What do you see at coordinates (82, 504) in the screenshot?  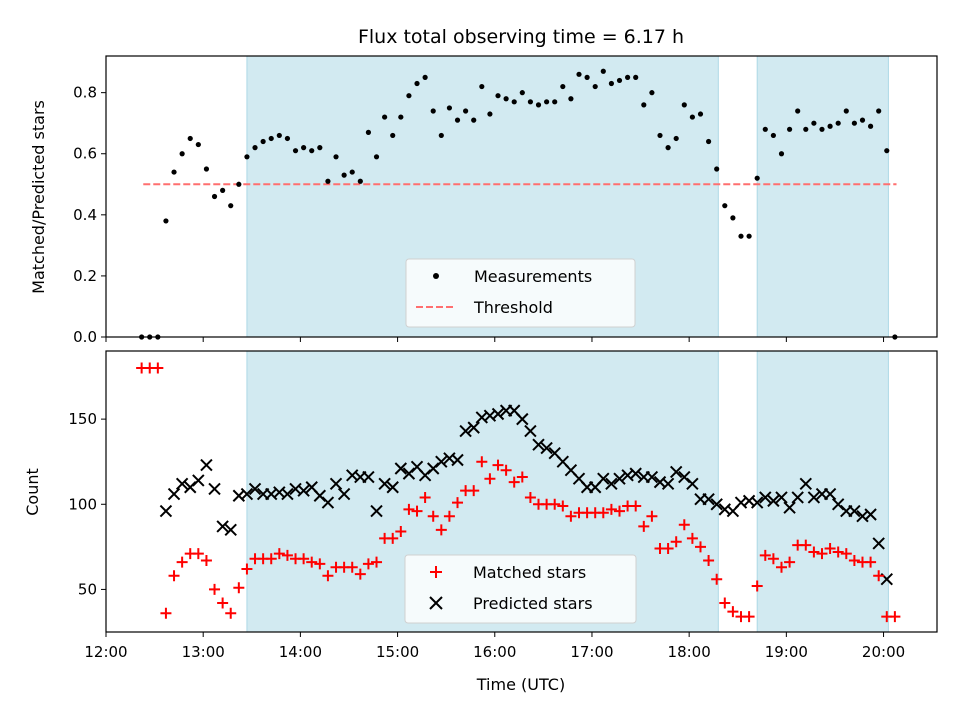 I see `count-y-tick-label: 100` at bounding box center [82, 504].